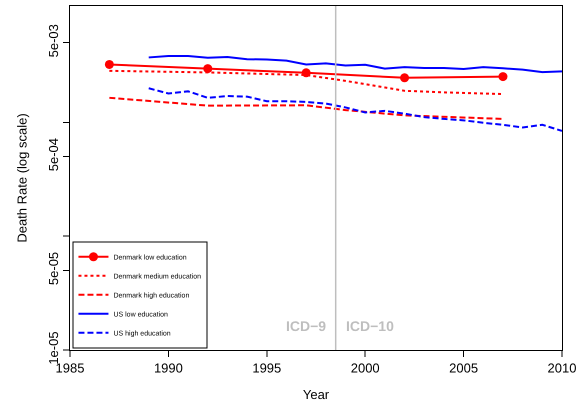 The height and width of the screenshot is (410, 581). What do you see at coordinates (53, 155) in the screenshot?
I see `y-tick-label: 5e-04` at bounding box center [53, 155].